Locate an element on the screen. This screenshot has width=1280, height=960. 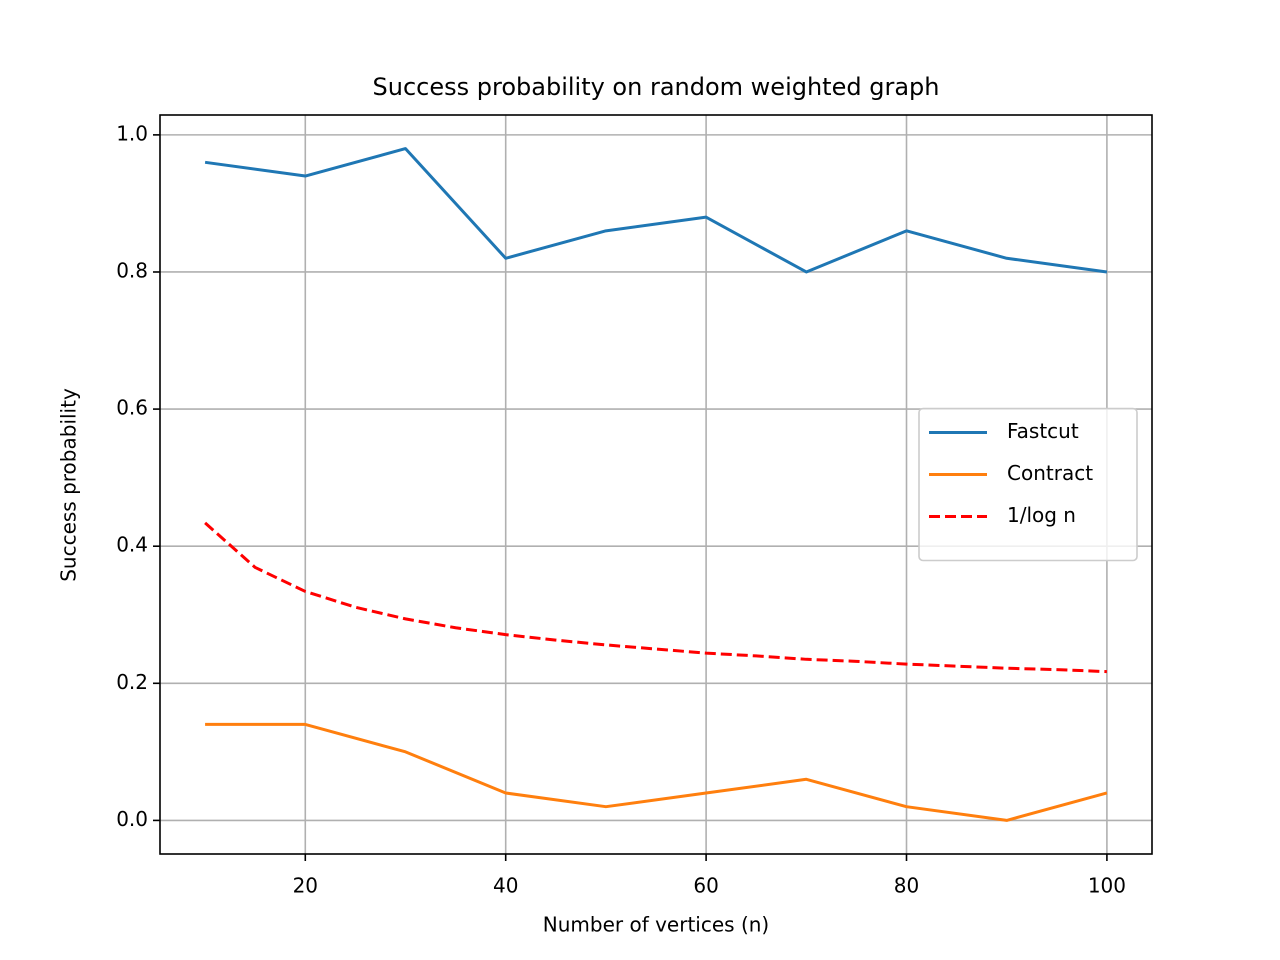
y-tick-label: 0.0 is located at coordinates (132, 819).